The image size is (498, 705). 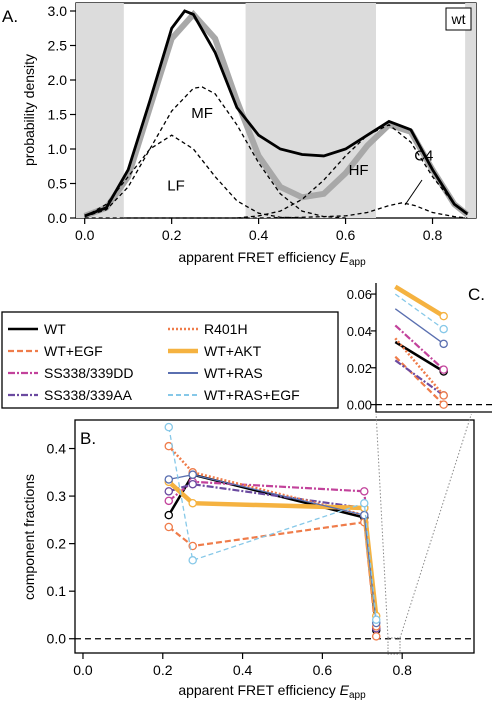 What do you see at coordinates (259, 235) in the screenshot?
I see `a-xtick-label: 0.4` at bounding box center [259, 235].